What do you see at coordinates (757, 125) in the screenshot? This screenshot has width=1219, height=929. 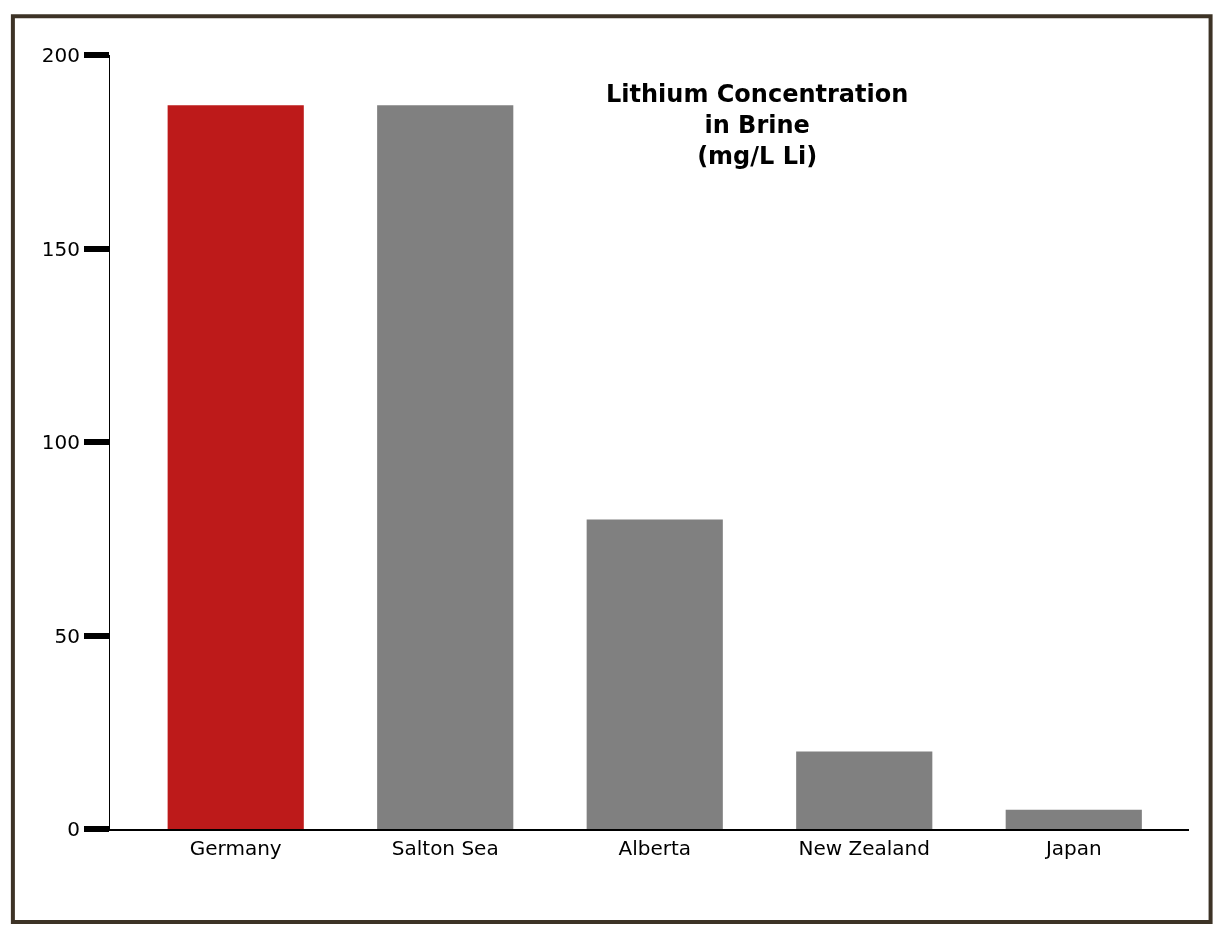 I see `text: Lithium Concentration in Brine (mg/L Li)` at bounding box center [757, 125].